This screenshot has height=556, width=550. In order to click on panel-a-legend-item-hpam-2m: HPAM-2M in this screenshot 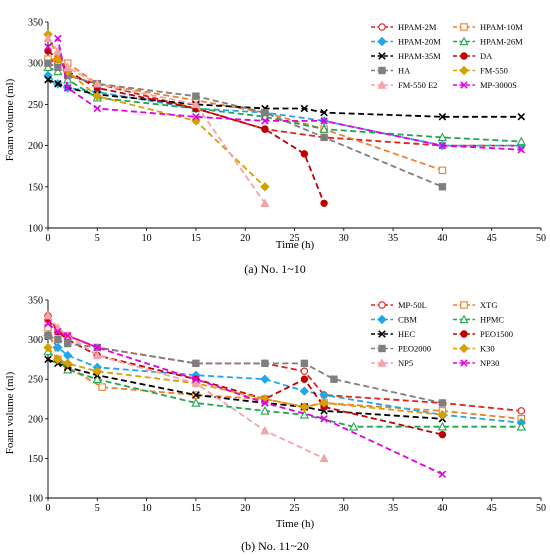, I will do `click(404, 27)`.